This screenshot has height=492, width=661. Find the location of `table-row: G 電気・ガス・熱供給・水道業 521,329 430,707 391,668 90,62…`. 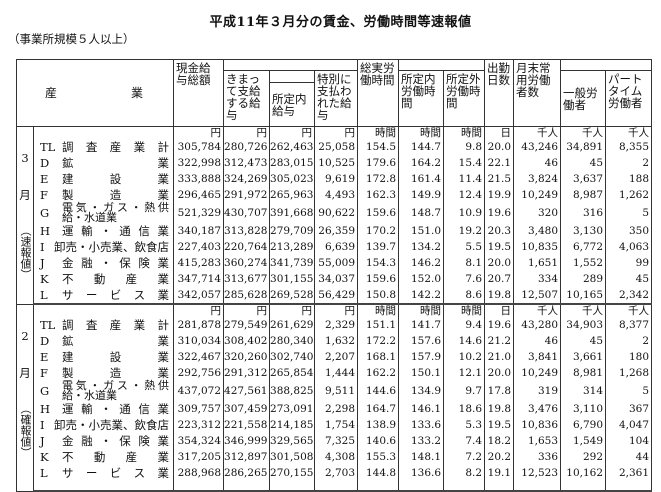

table-row: G 電気・ガス・熱供給・水道業 521,329 430,707 391,668 90,62… is located at coordinates (335, 212).